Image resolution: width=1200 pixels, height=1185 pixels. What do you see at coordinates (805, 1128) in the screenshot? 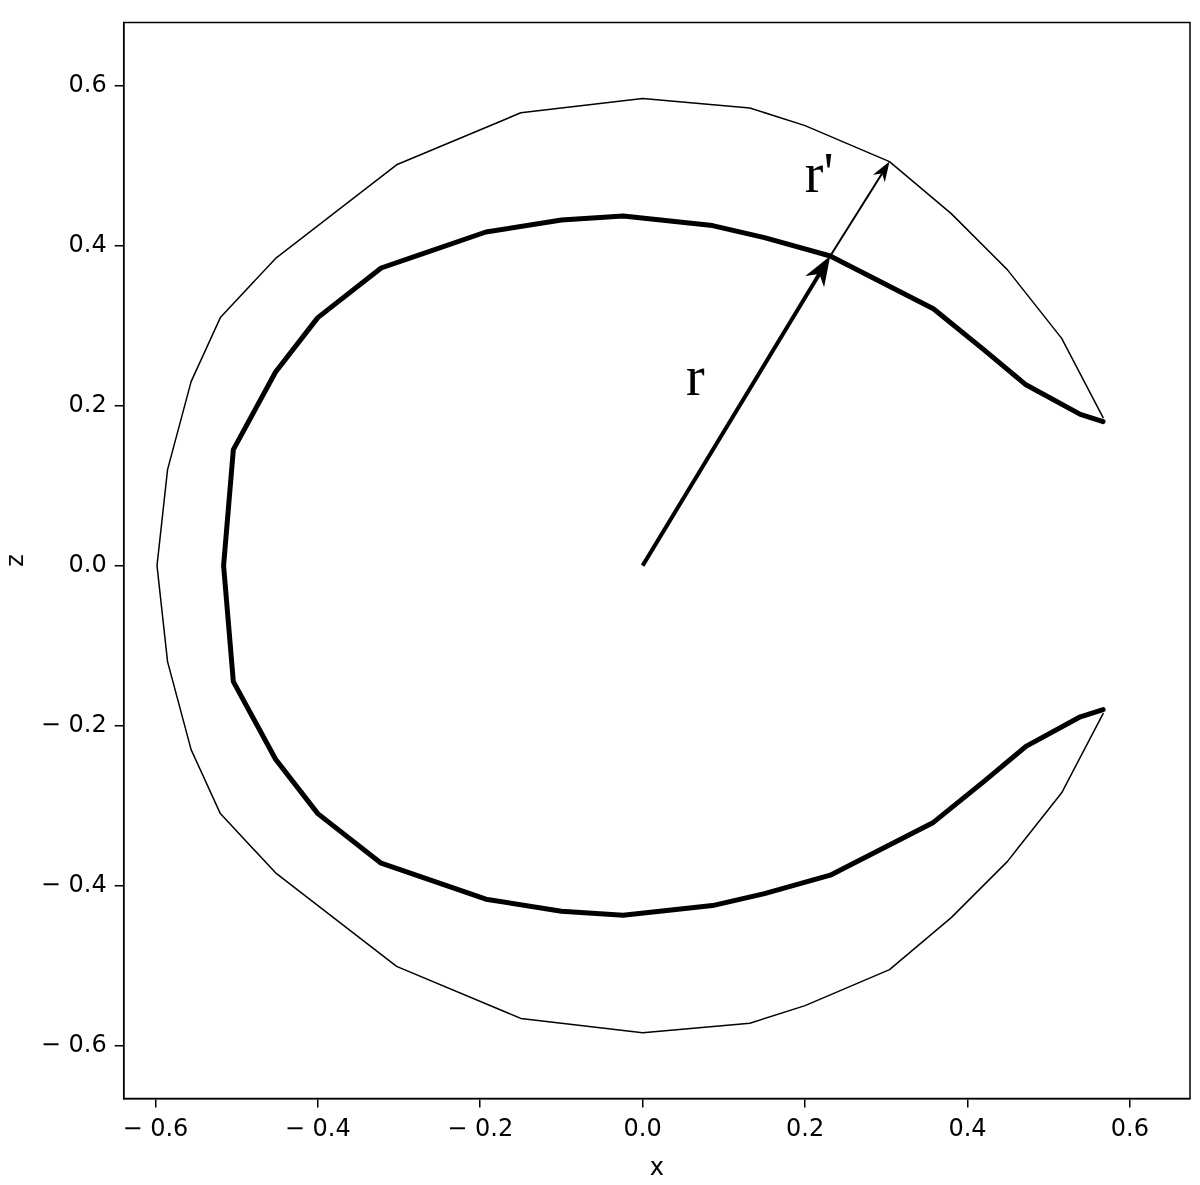
I see `x-tick-label: 0.2` at bounding box center [805, 1128].